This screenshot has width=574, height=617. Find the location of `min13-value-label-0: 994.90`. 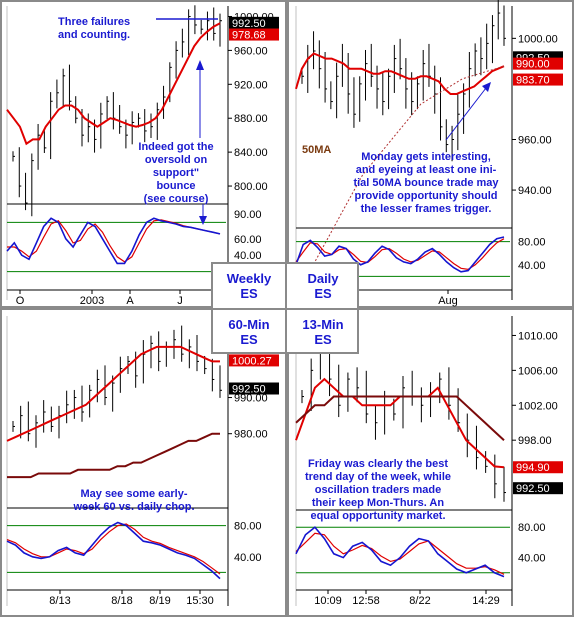

min13-value-label-0: 994.90 is located at coordinates (533, 468).